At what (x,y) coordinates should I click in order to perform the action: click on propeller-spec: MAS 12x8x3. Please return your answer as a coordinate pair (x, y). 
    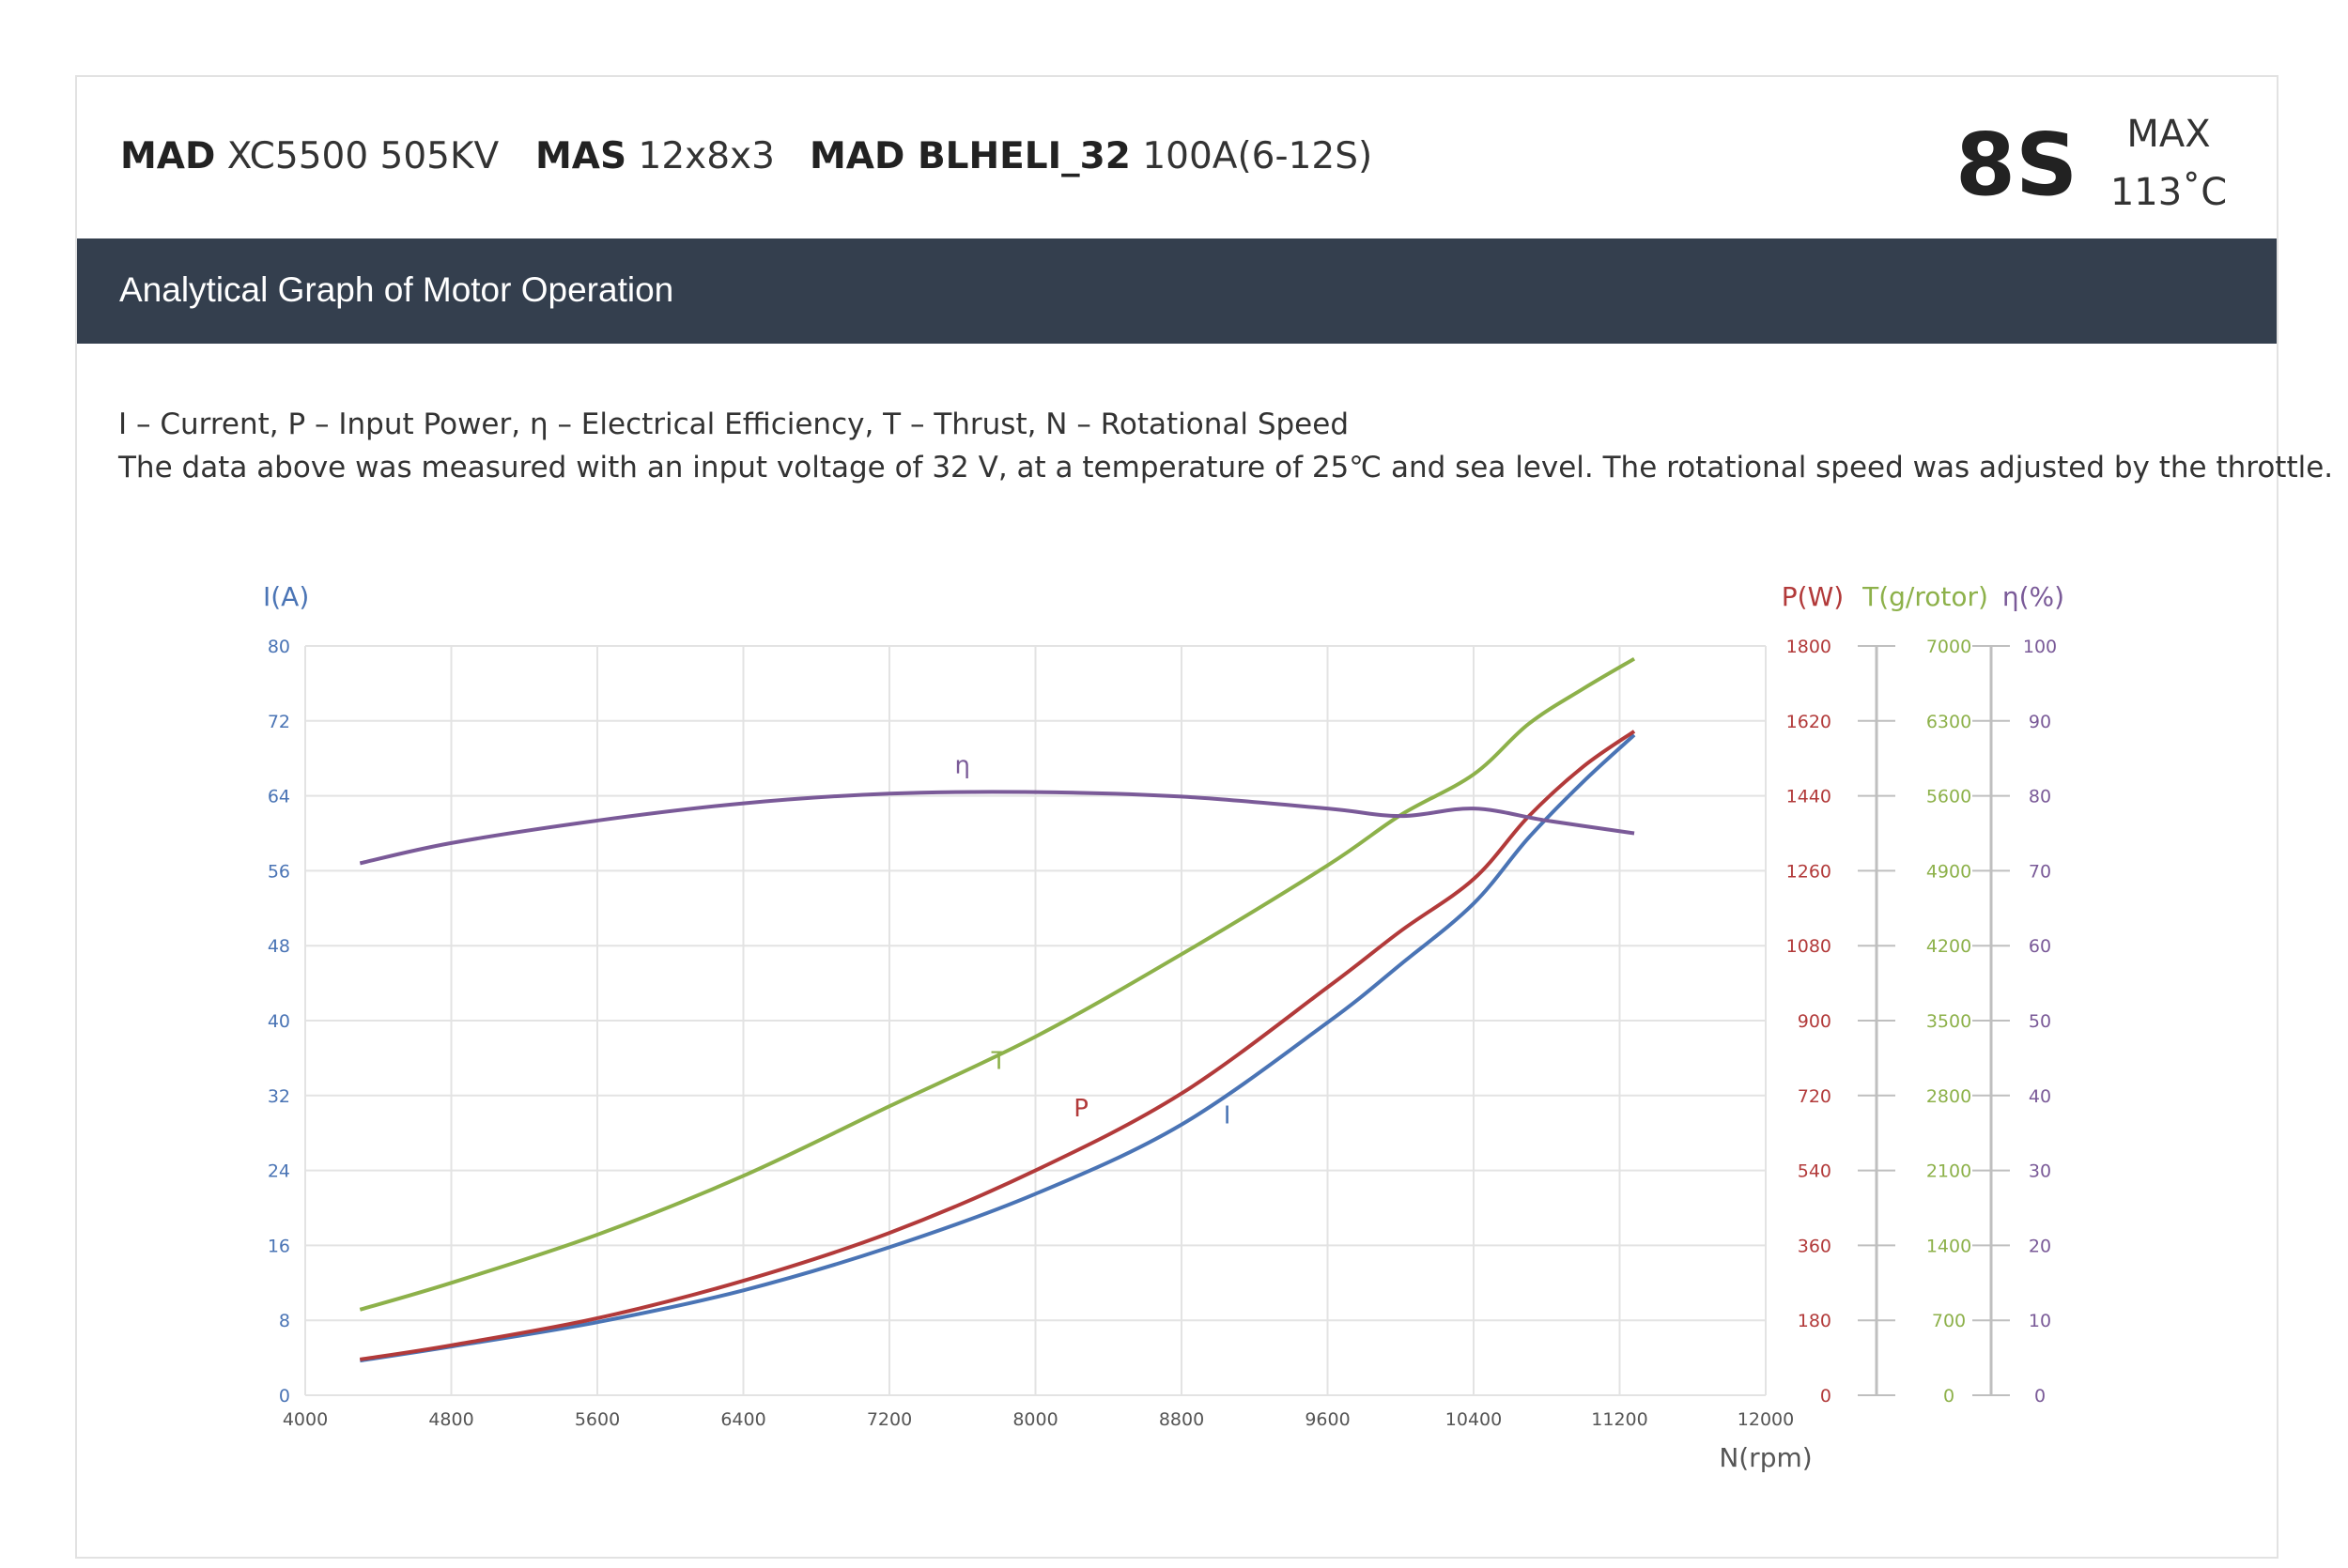
    Looking at the image, I should click on (655, 156).